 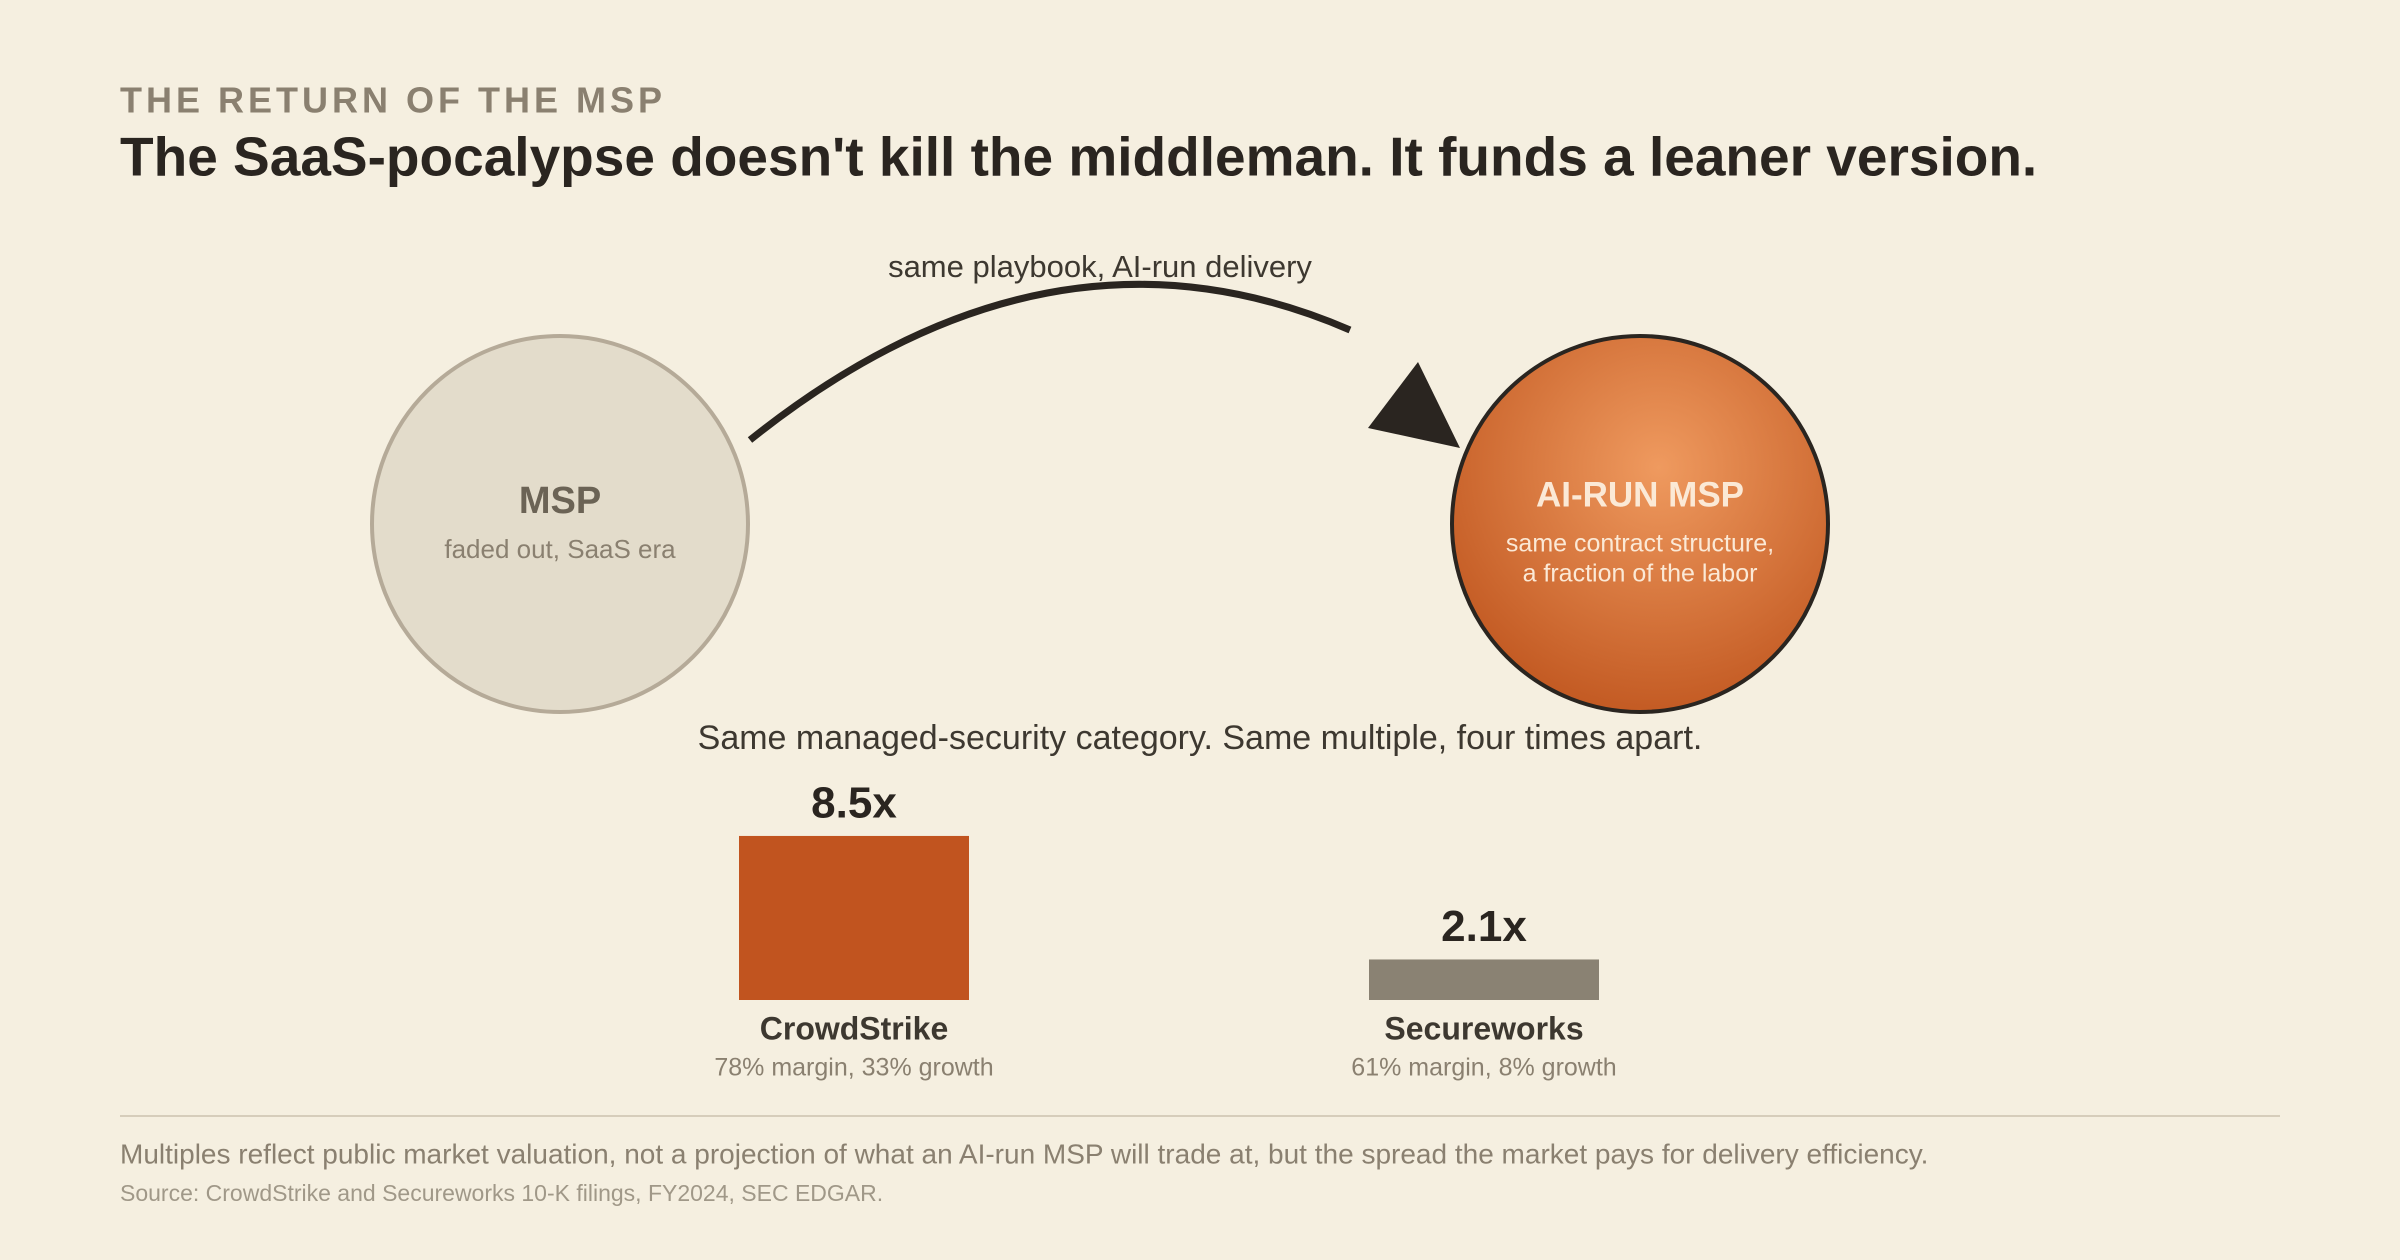 I want to click on arrow-curve, so click(x=1049, y=361).